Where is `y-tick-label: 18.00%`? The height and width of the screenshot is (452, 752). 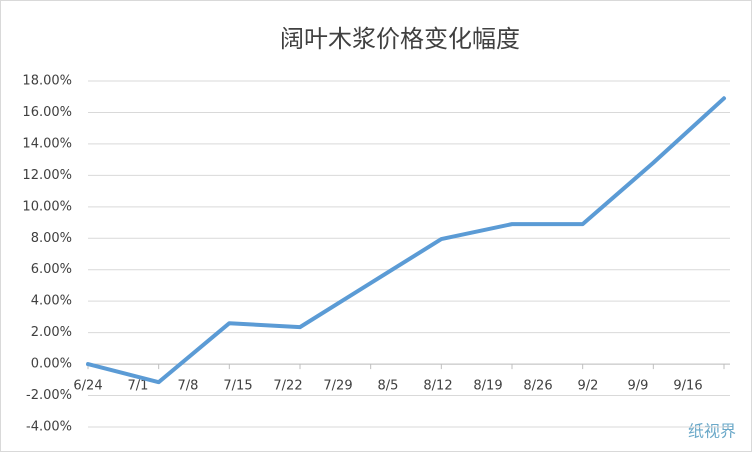 y-tick-label: 18.00% is located at coordinates (47, 81).